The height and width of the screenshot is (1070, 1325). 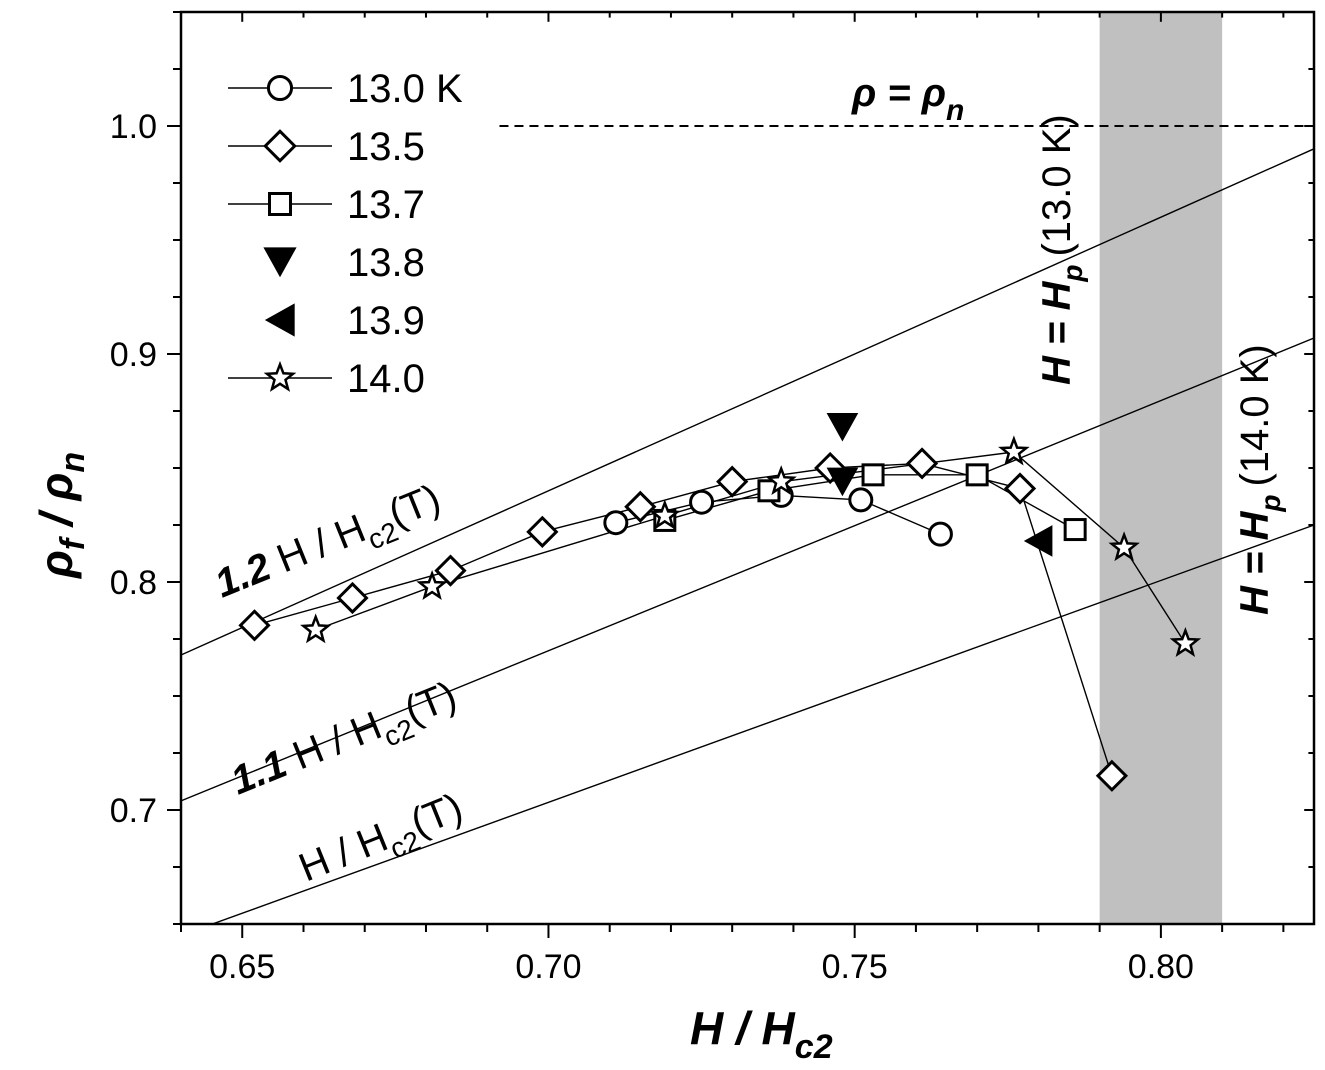 I want to click on y-axis-title: ρf / ρn, so click(x=61, y=516).